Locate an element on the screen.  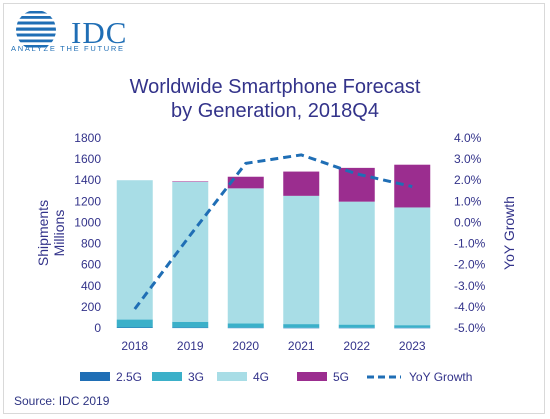
legend-label-yoy-growth: YoY Growth is located at coordinates (440, 377).